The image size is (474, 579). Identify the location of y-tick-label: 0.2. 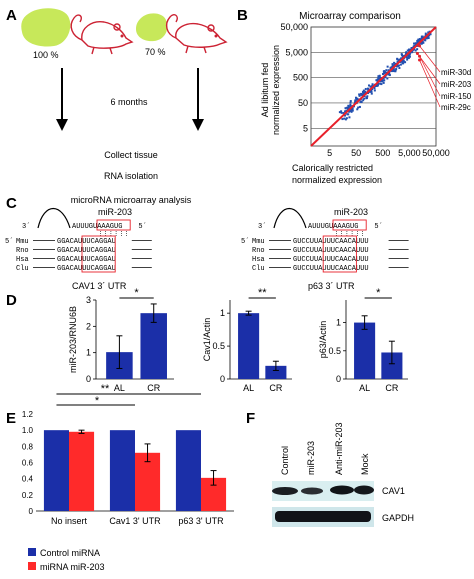
(28, 495).